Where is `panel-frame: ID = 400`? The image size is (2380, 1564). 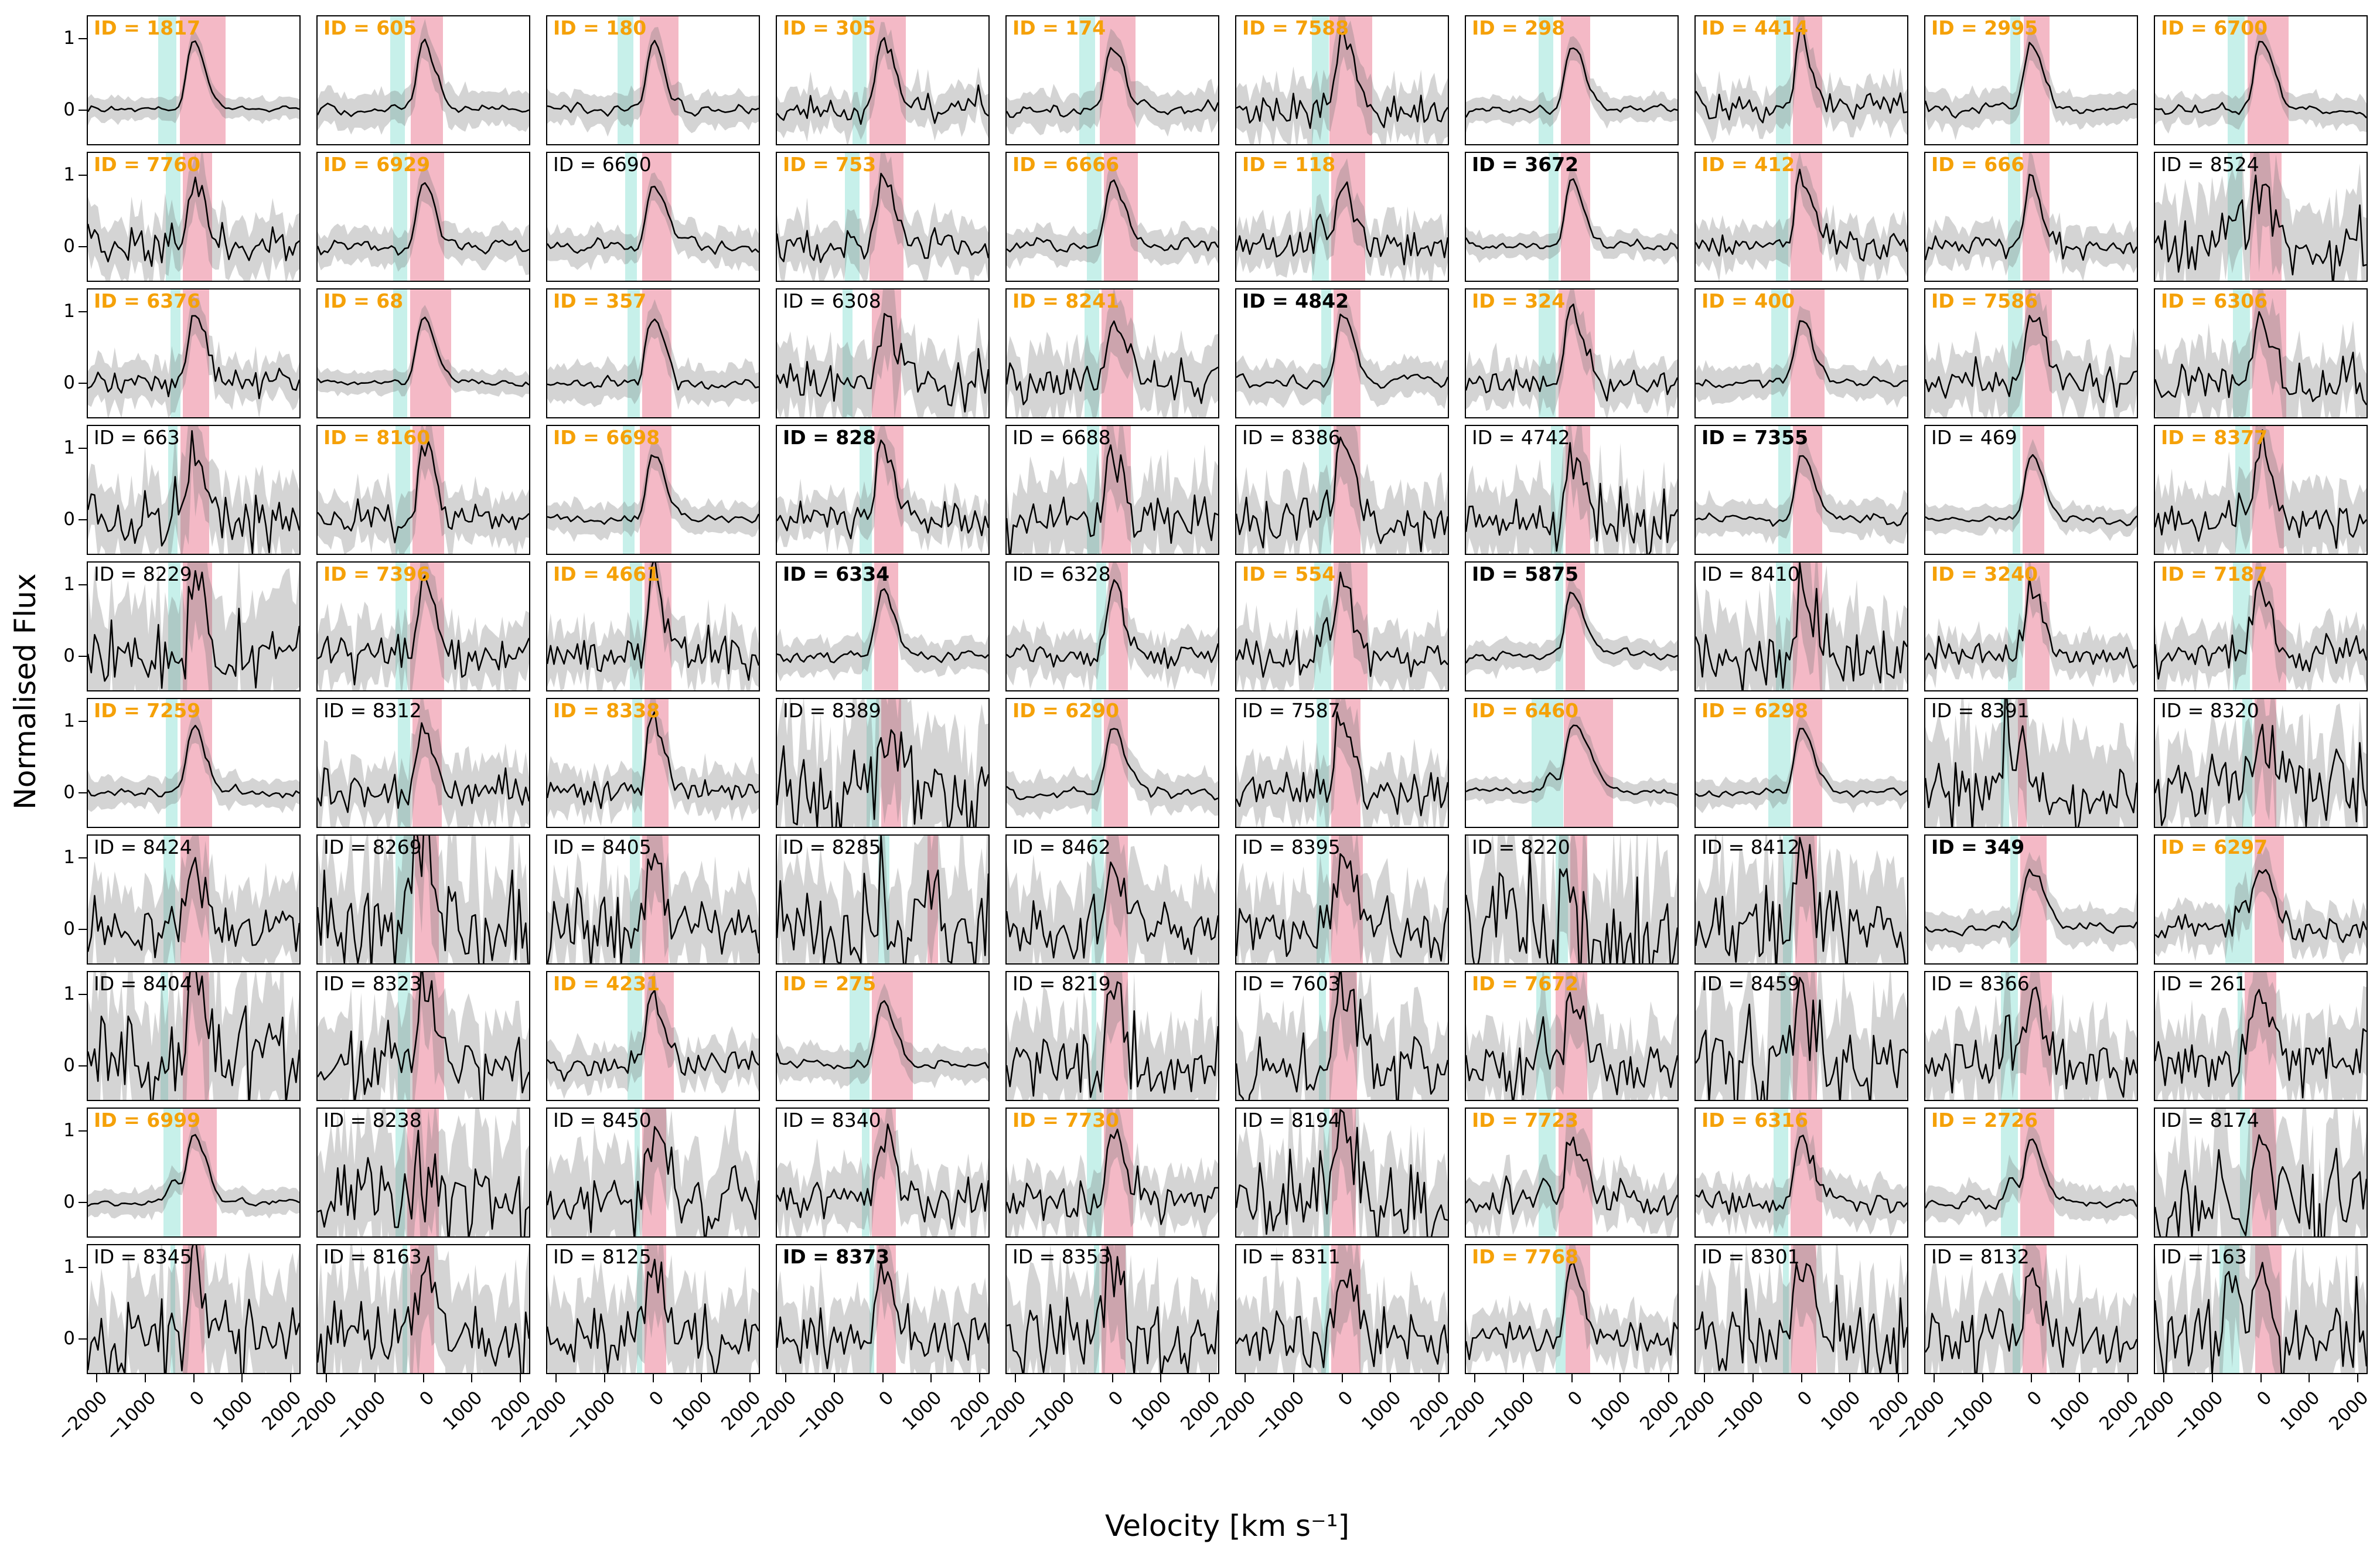 panel-frame: ID = 400 is located at coordinates (1801, 353).